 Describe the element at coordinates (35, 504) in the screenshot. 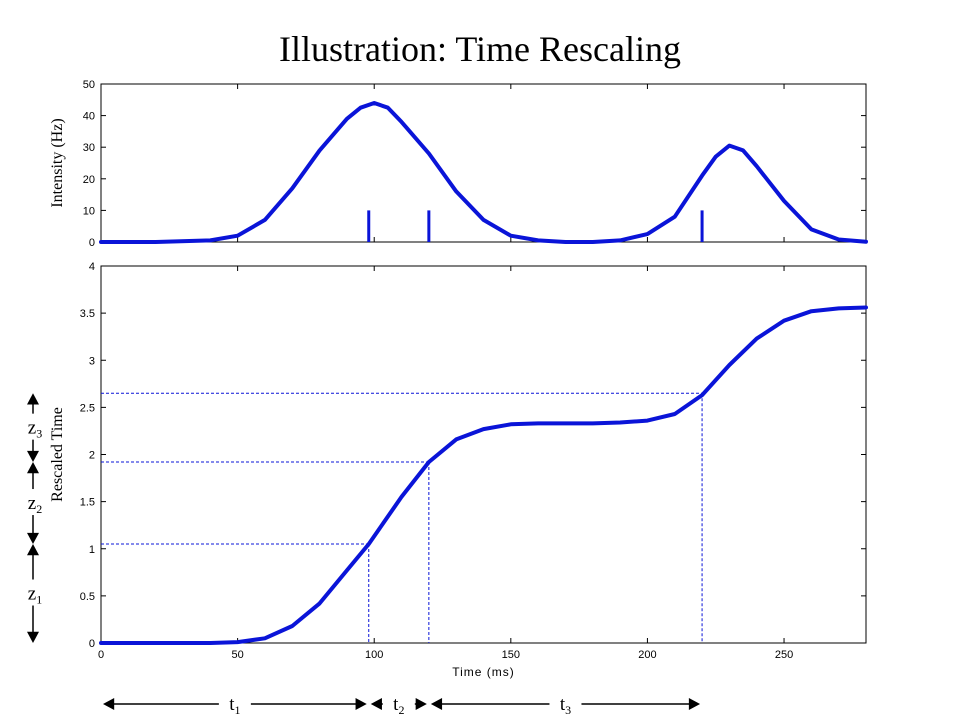

I see `z-label-2: z2` at that location.